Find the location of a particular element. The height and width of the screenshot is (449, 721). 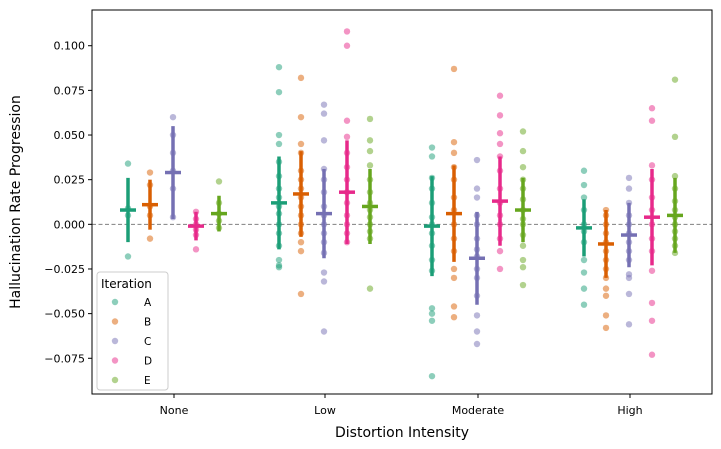

y-tick-label: −0.075 is located at coordinates (64, 358).